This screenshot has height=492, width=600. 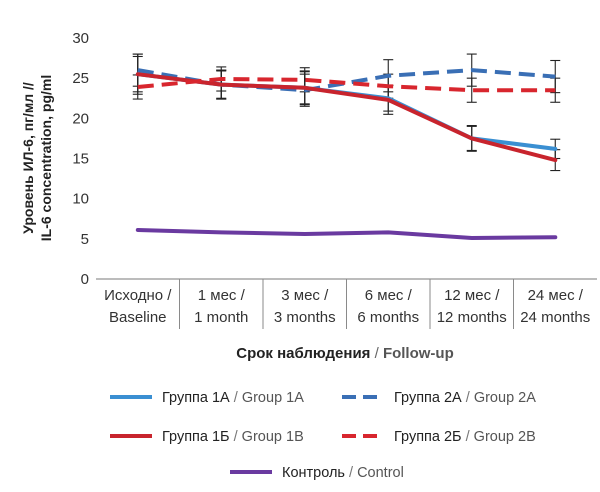 What do you see at coordinates (28, 158) in the screenshot?
I see `y-axis-title-ru: Уровень ИЛ-6, пг/мл //` at bounding box center [28, 158].